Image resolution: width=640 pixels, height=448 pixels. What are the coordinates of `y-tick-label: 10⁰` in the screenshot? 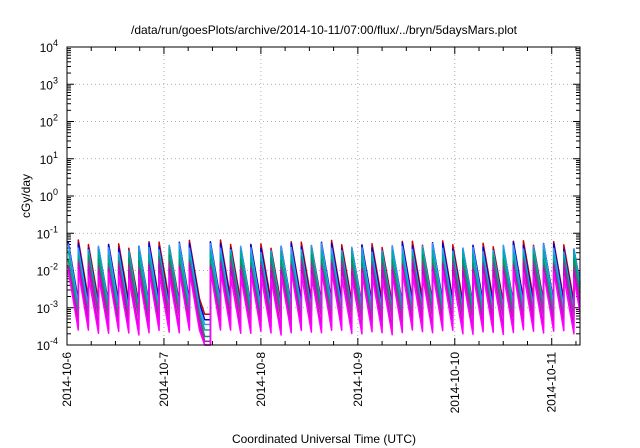 It's located at (49, 195).